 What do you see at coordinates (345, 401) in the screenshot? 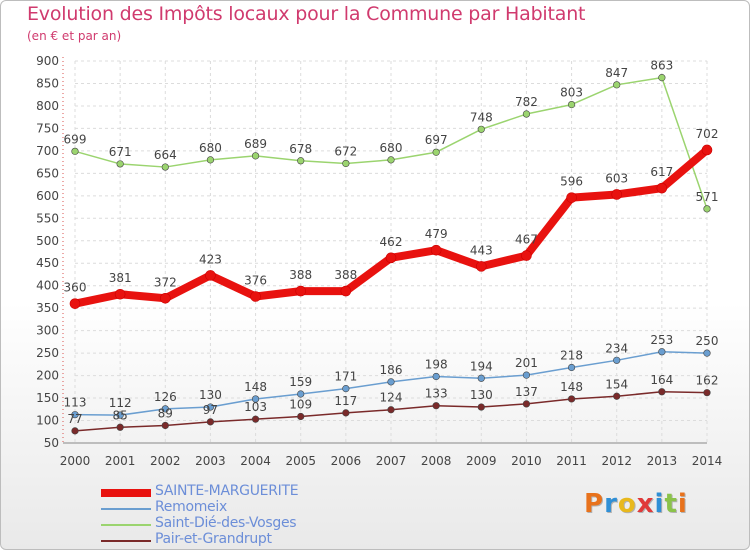
I see `data-label: 117` at bounding box center [345, 401].